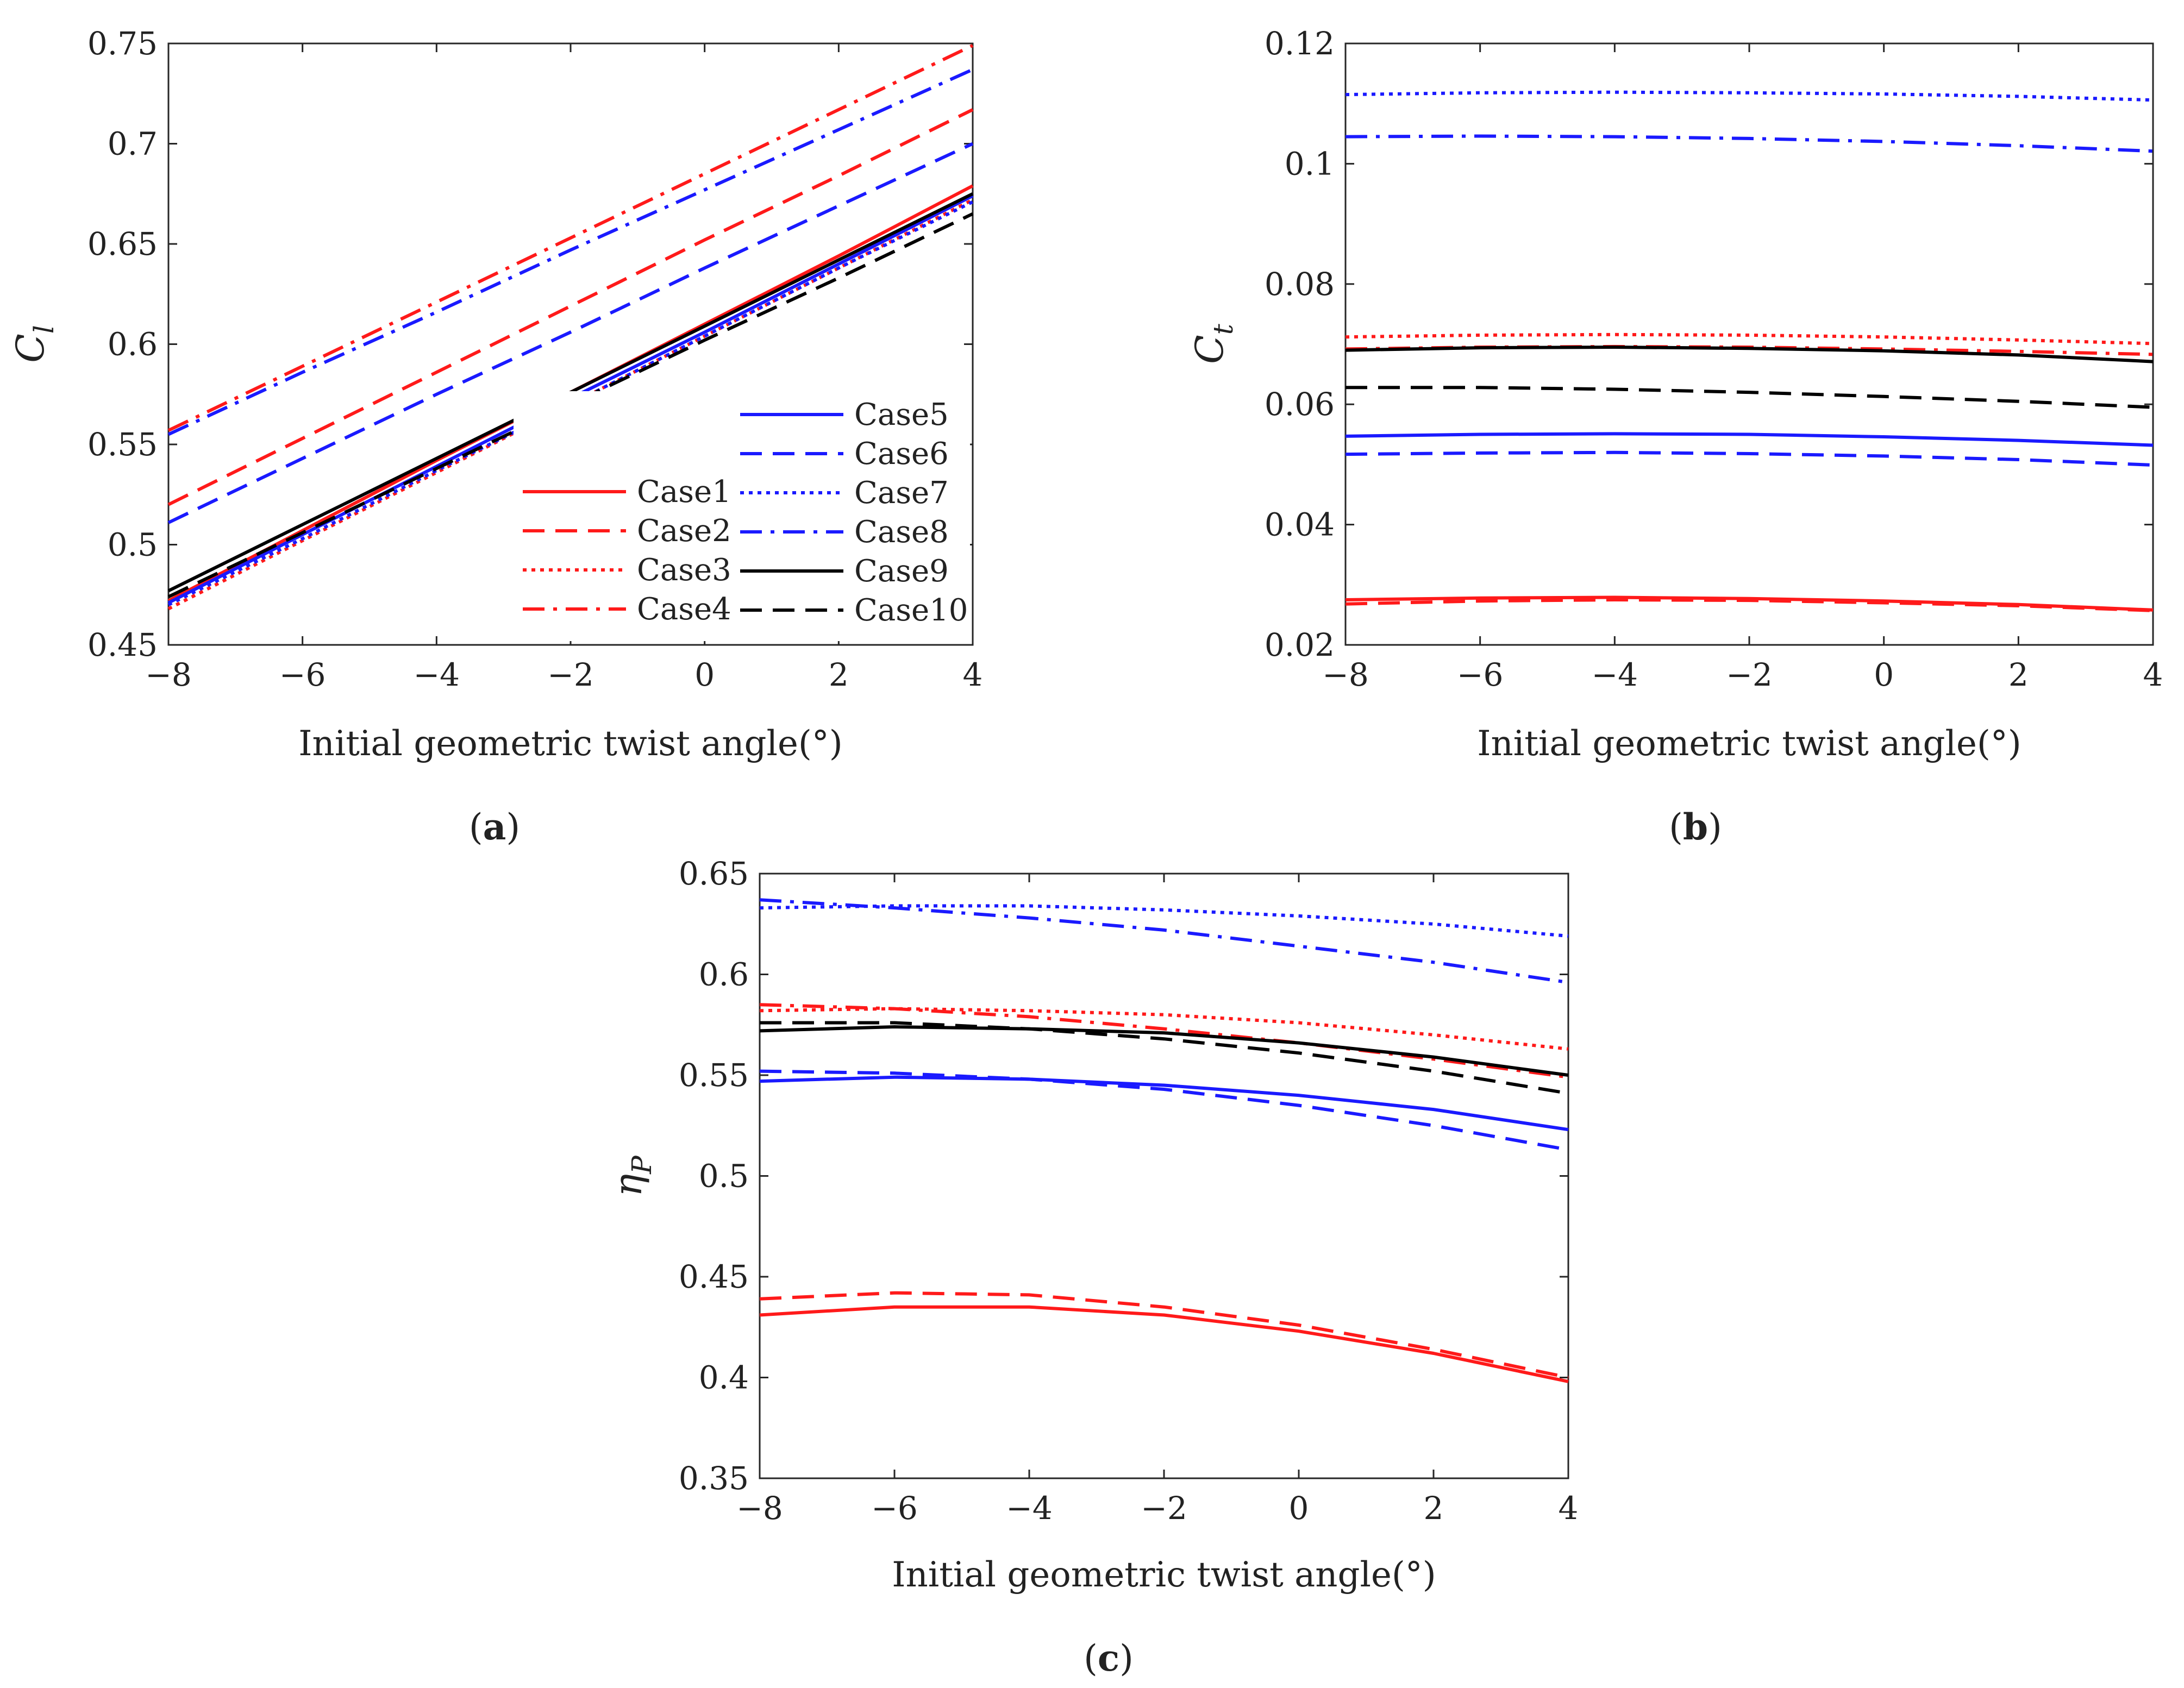 This screenshot has width=2184, height=1688. Describe the element at coordinates (437, 674) in the screenshot. I see `panel-a-x-tick-label: −4` at that location.